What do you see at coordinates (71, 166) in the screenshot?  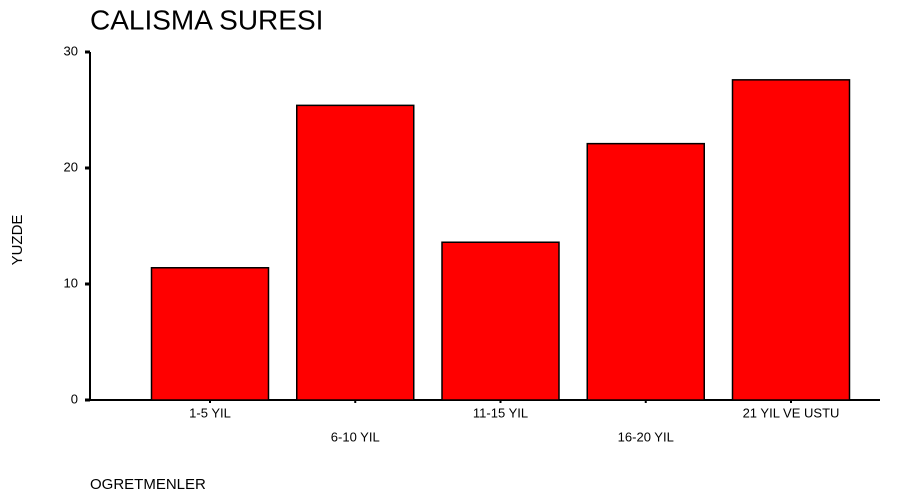 I see `y-tick-label: 20` at bounding box center [71, 166].